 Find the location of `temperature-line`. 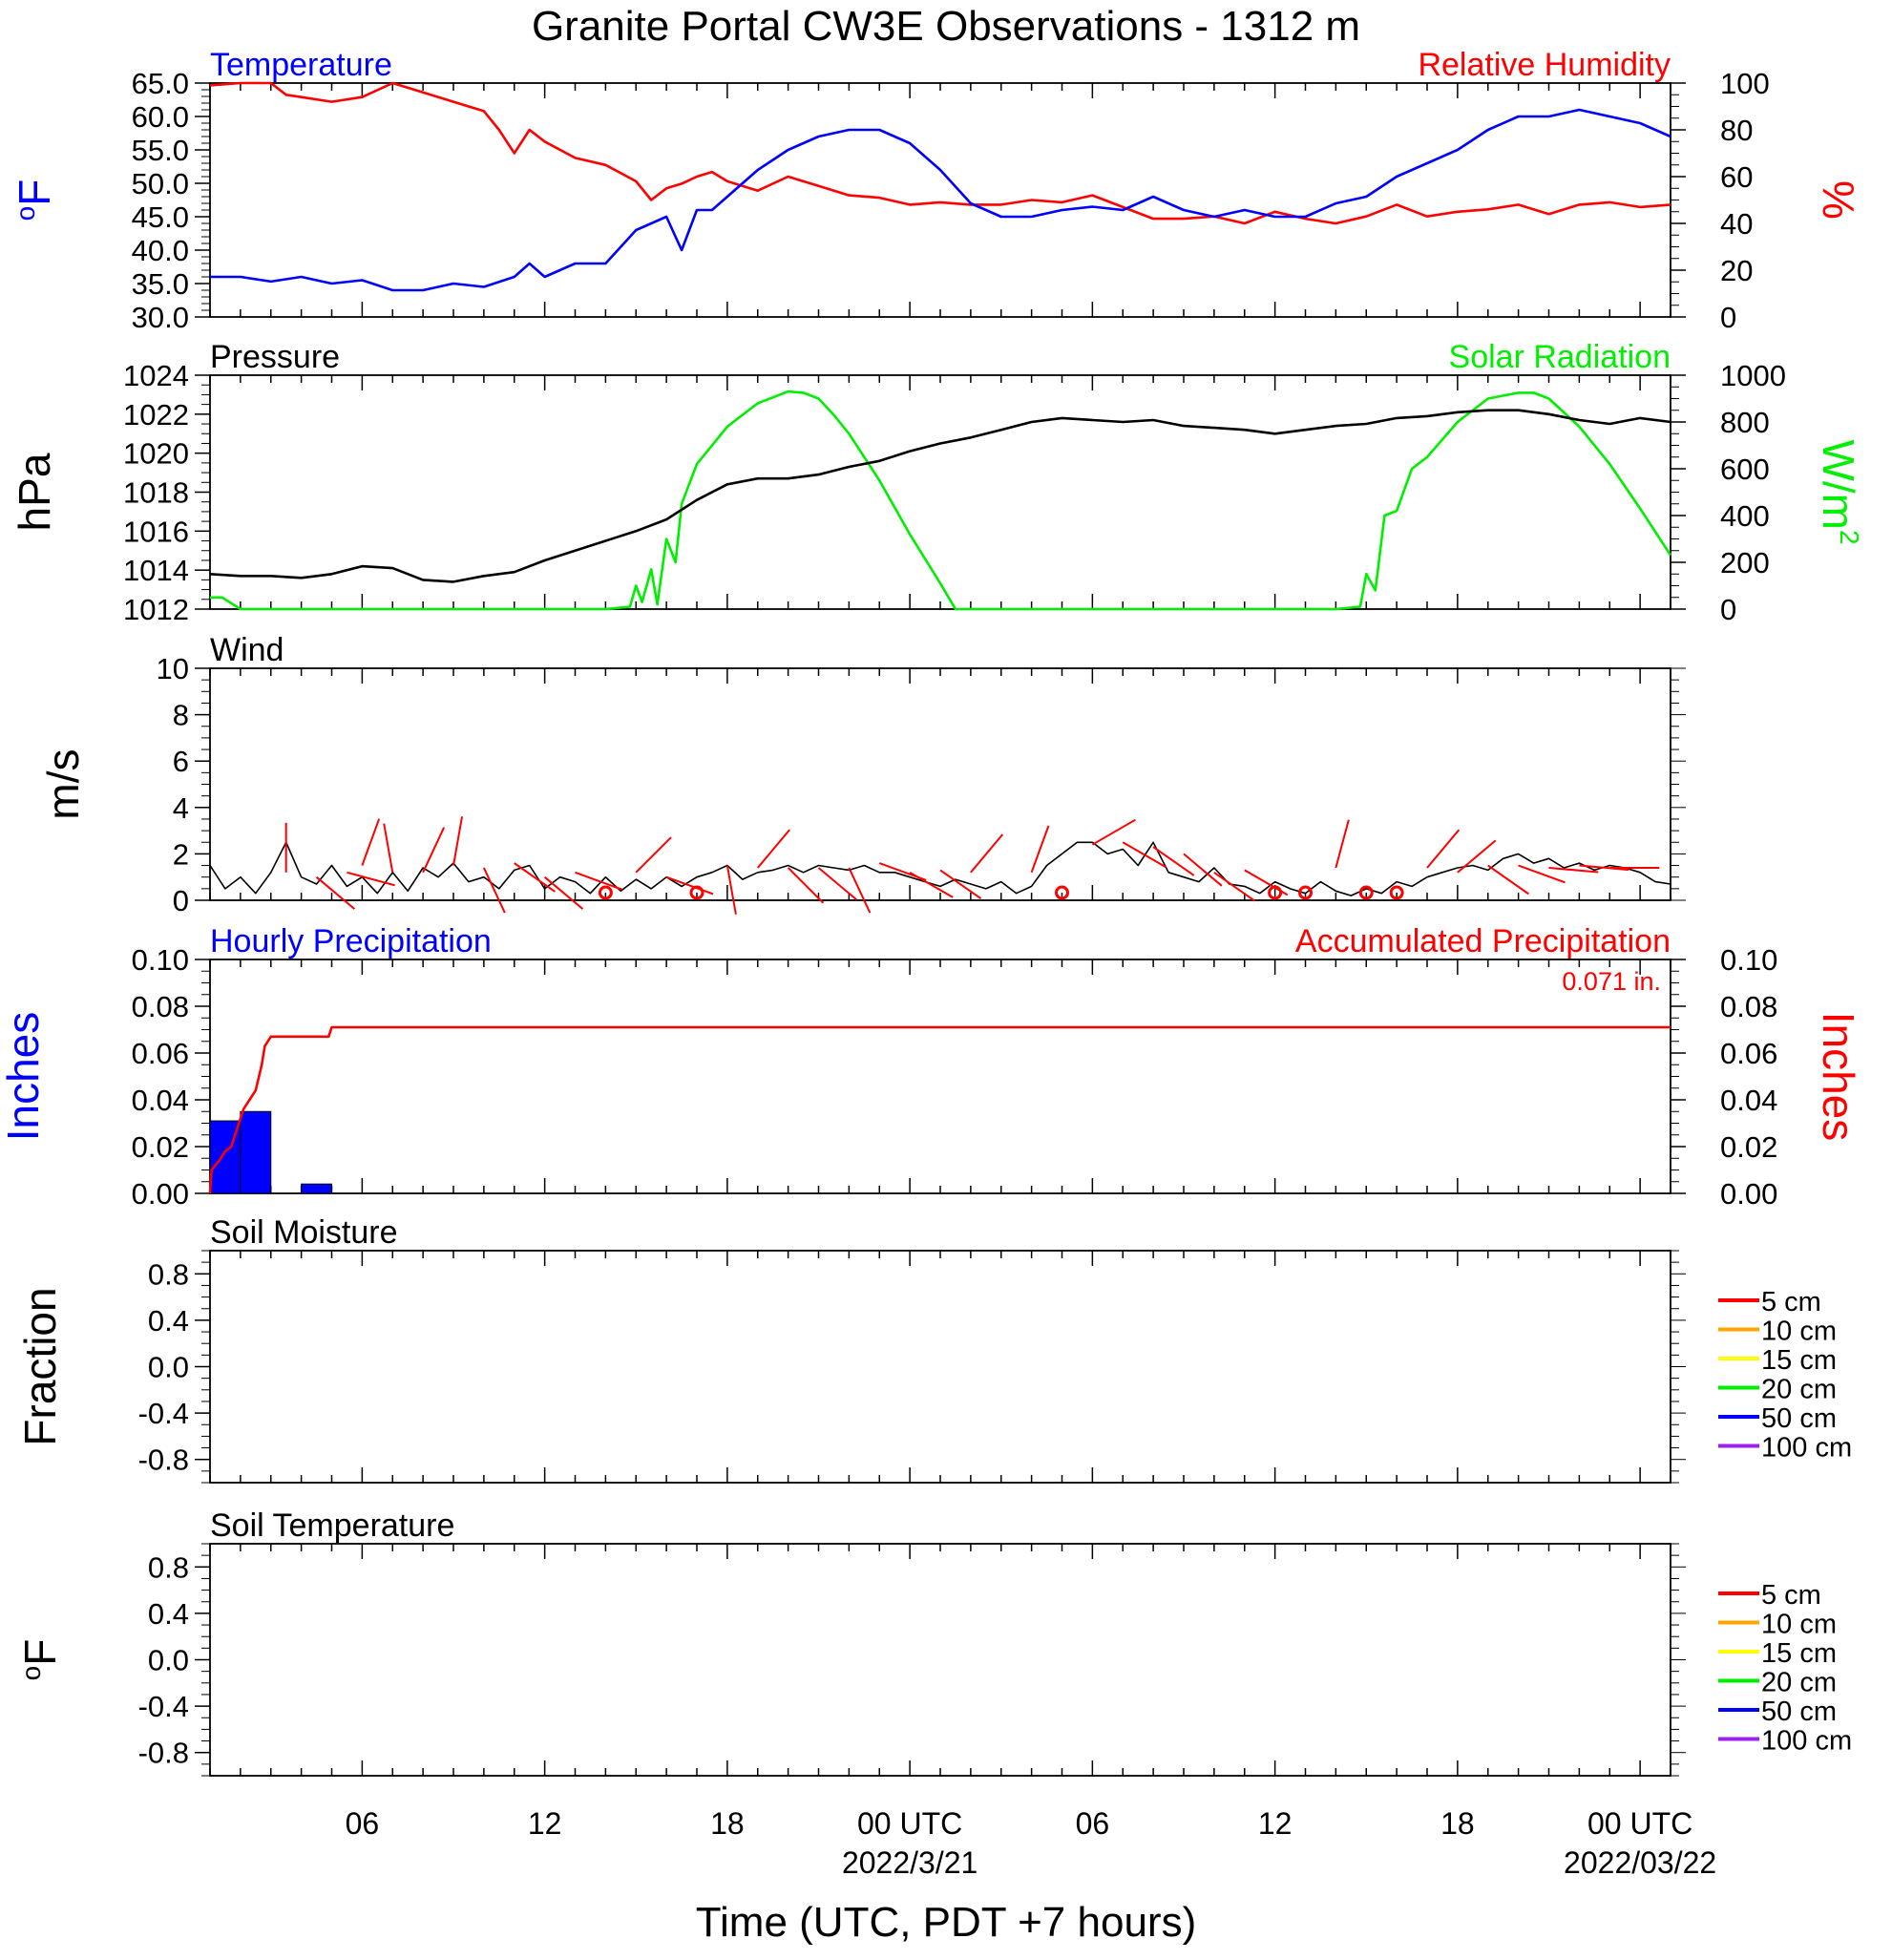

temperature-line is located at coordinates (940, 200).